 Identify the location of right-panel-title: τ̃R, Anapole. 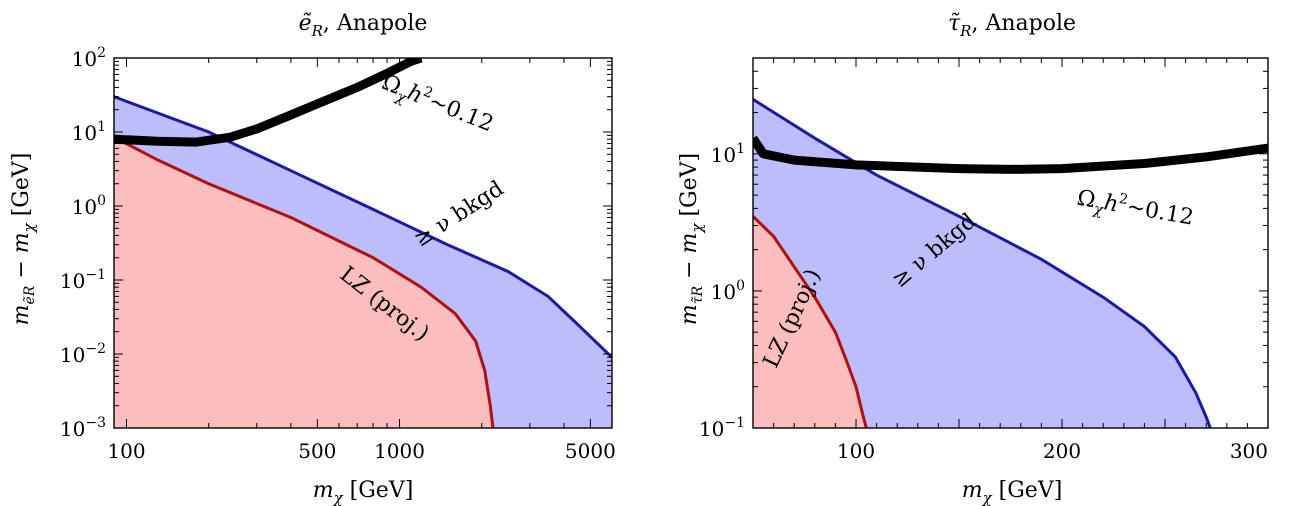
(1012, 25).